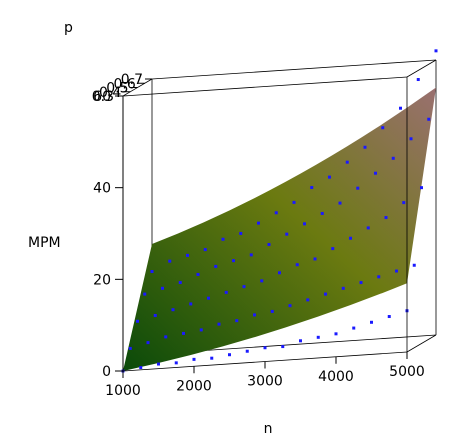 Image resolution: width=464 pixels, height=443 pixels. What do you see at coordinates (336, 377) in the screenshot?
I see `x-tick-label: 4000` at bounding box center [336, 377].